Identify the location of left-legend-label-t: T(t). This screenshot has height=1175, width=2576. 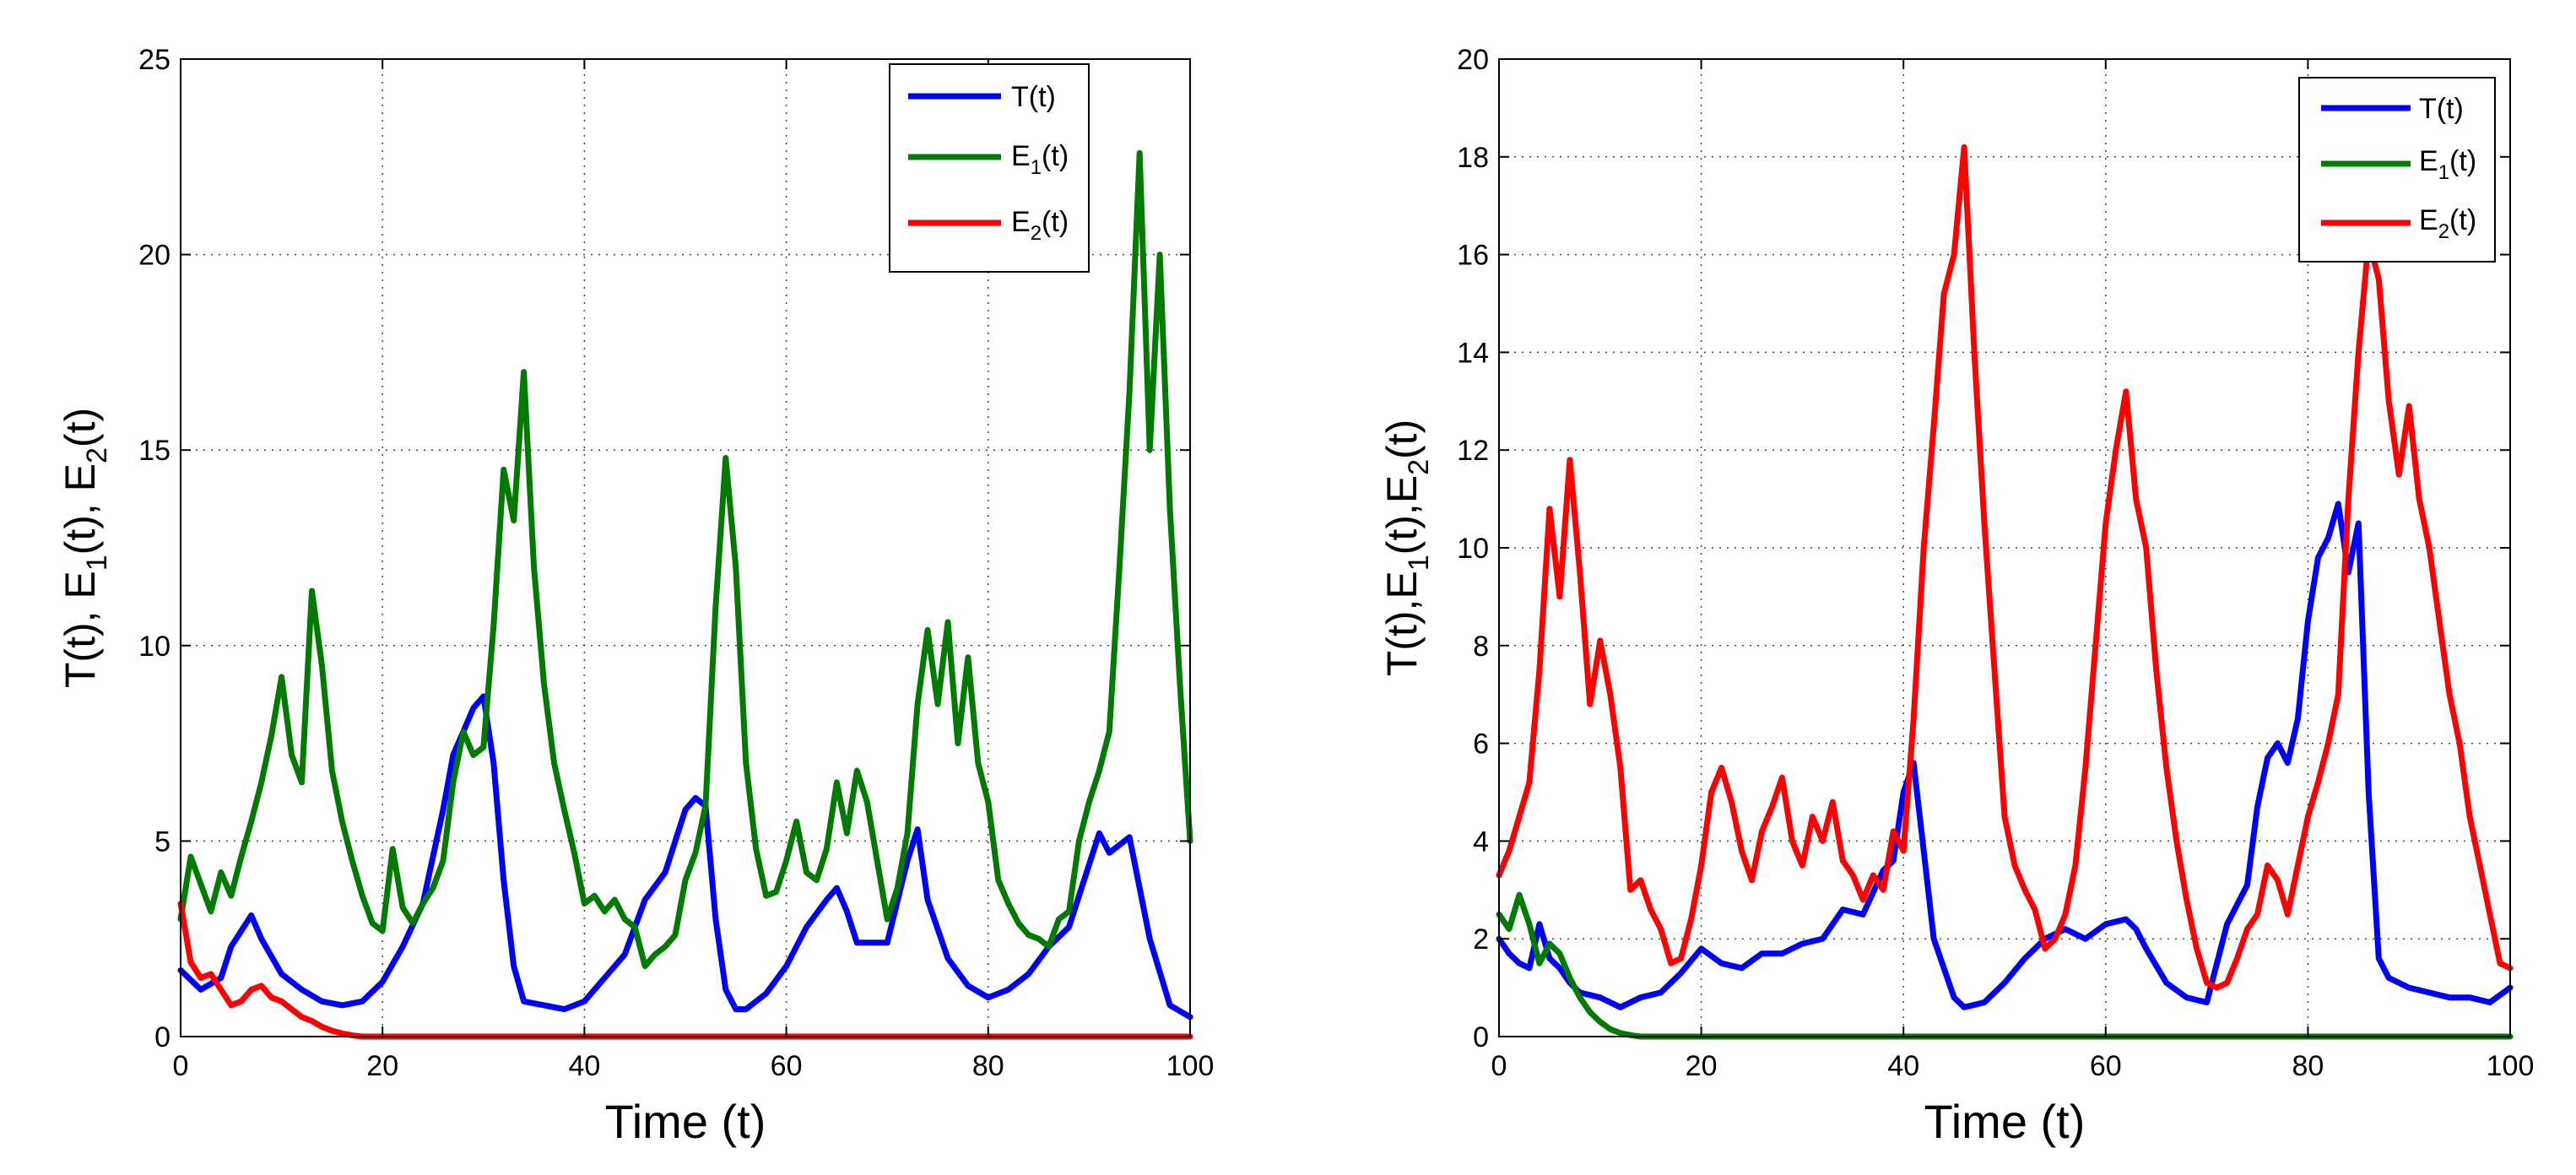
(1033, 97).